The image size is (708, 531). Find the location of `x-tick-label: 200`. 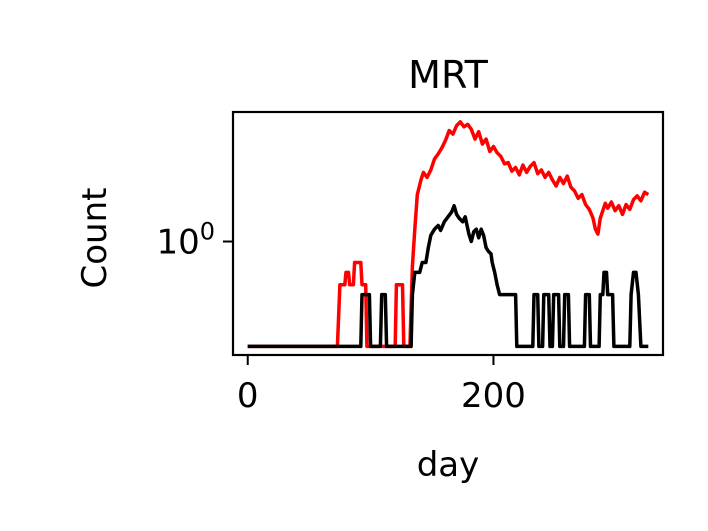

x-tick-label: 200 is located at coordinates (493, 396).